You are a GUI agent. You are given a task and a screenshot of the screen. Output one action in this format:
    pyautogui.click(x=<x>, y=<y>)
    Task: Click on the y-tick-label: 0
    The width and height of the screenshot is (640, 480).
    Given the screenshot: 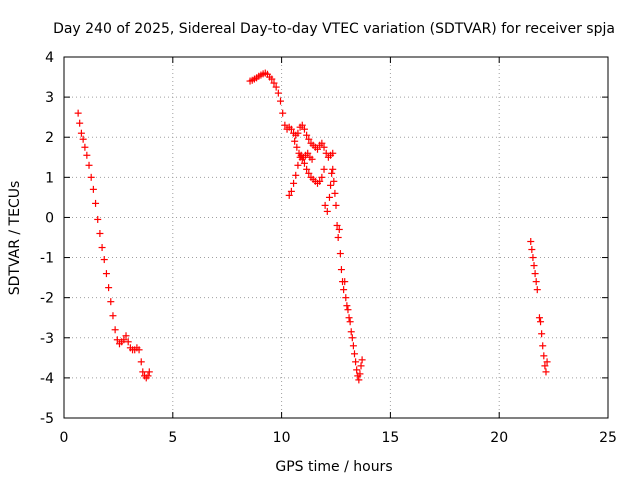 What is the action you would take?
    pyautogui.click(x=49, y=218)
    